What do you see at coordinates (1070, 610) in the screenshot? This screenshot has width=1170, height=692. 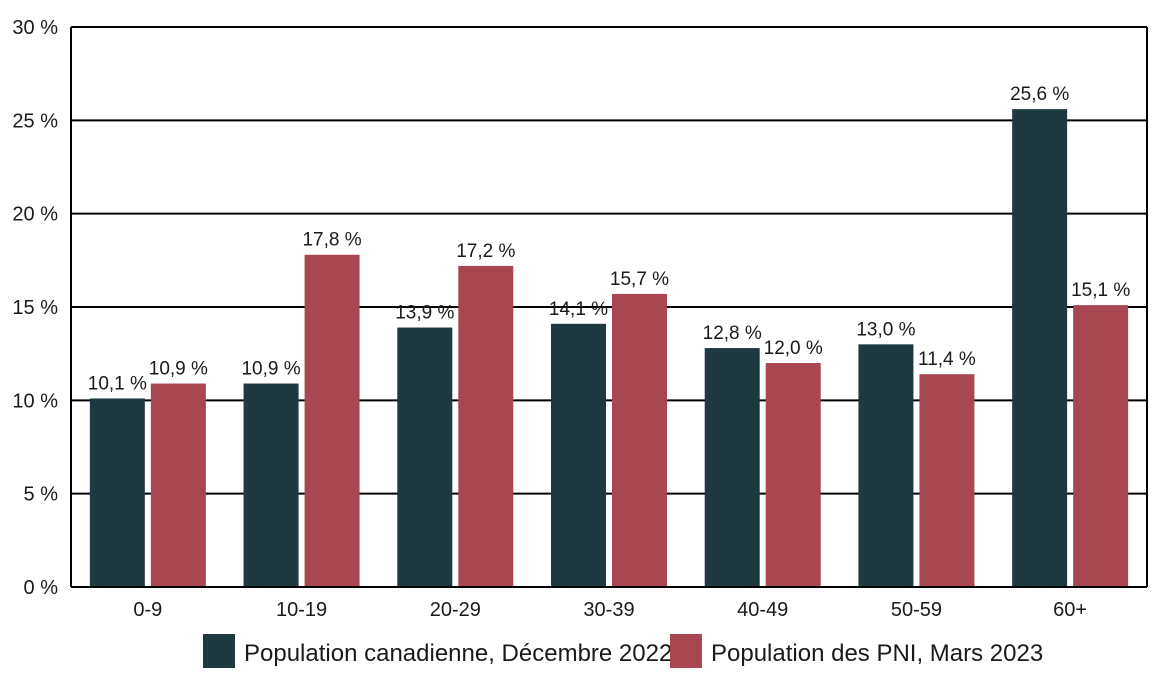 I see `x-tick-label: 60+` at bounding box center [1070, 610].